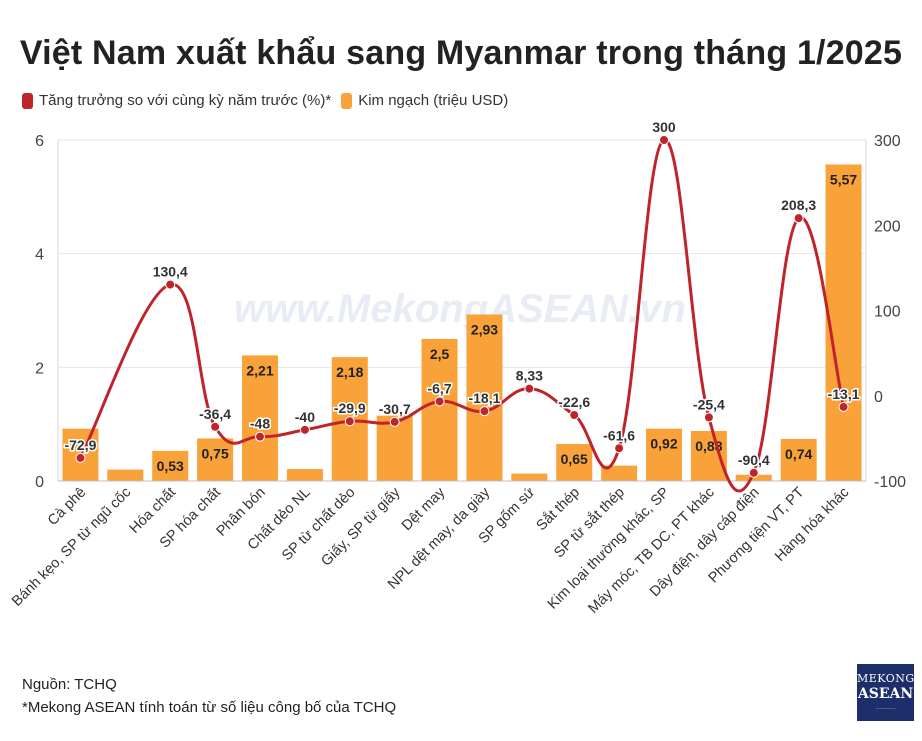 The image size is (922, 741). What do you see at coordinates (844, 394) in the screenshot?
I see `growth-value-label: -13,1` at bounding box center [844, 394].